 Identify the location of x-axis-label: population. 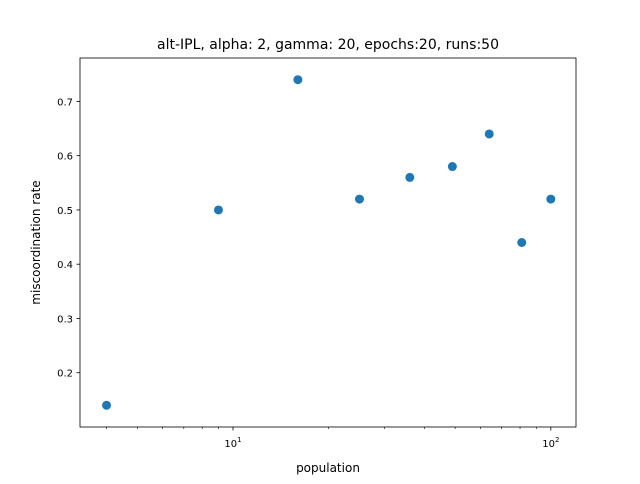
(328, 468).